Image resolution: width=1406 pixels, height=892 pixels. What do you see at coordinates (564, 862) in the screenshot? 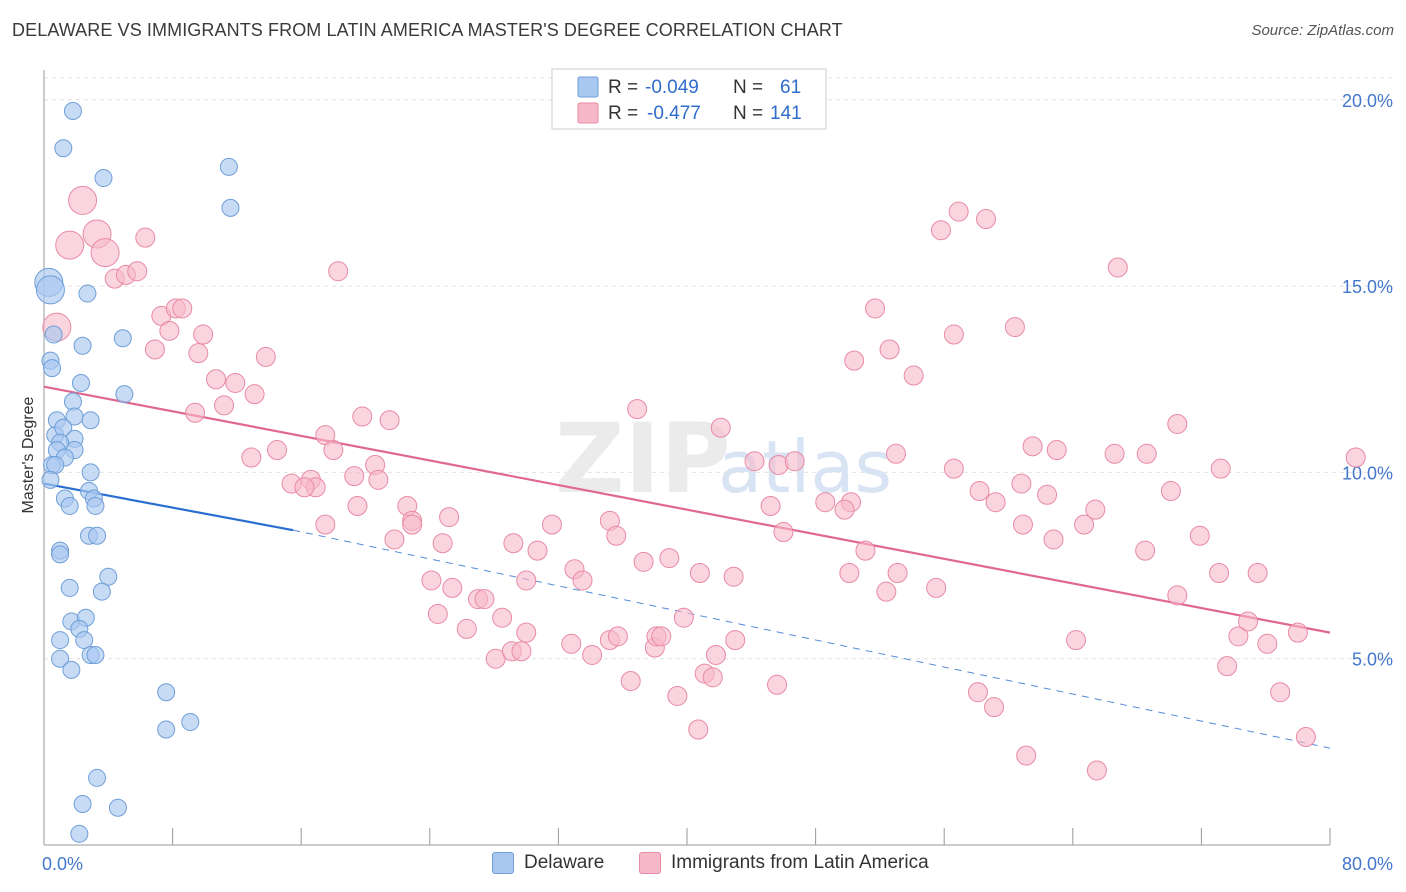
I see `legend-label-delaware: Delaware` at bounding box center [564, 862].